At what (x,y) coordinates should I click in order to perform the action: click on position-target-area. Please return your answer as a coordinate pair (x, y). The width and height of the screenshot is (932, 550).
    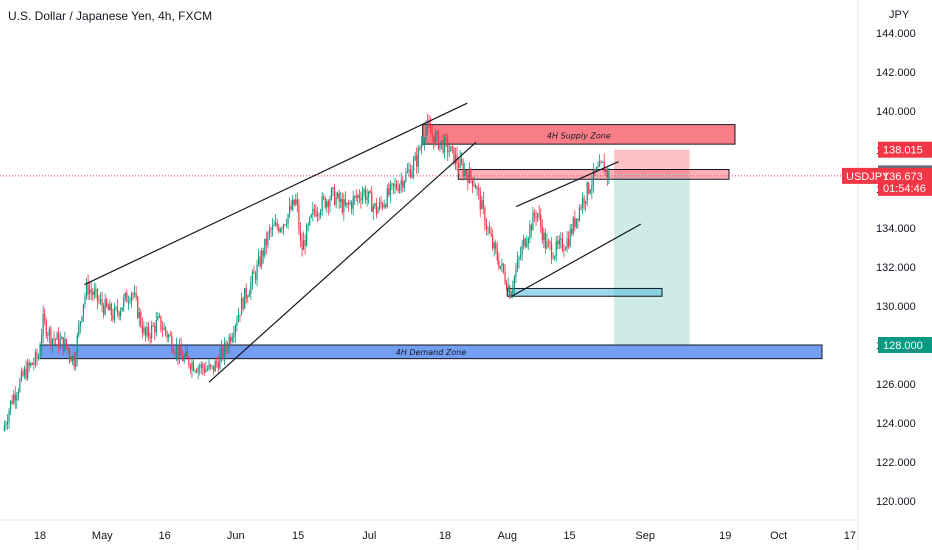
    Looking at the image, I should click on (652, 259).